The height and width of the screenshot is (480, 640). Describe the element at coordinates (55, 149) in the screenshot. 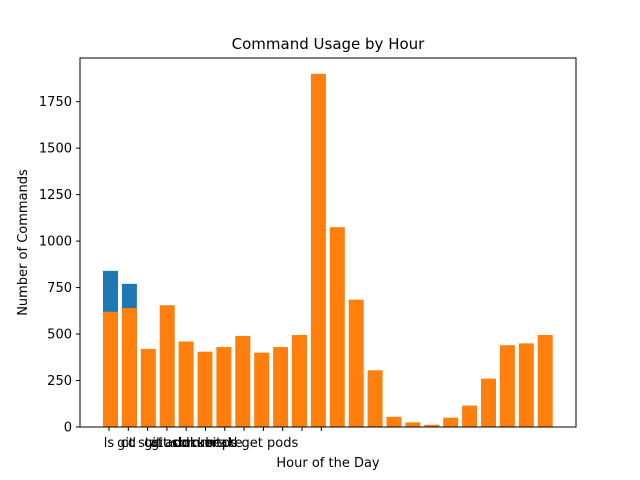

I see `y-tick-label-6: 1500` at that location.